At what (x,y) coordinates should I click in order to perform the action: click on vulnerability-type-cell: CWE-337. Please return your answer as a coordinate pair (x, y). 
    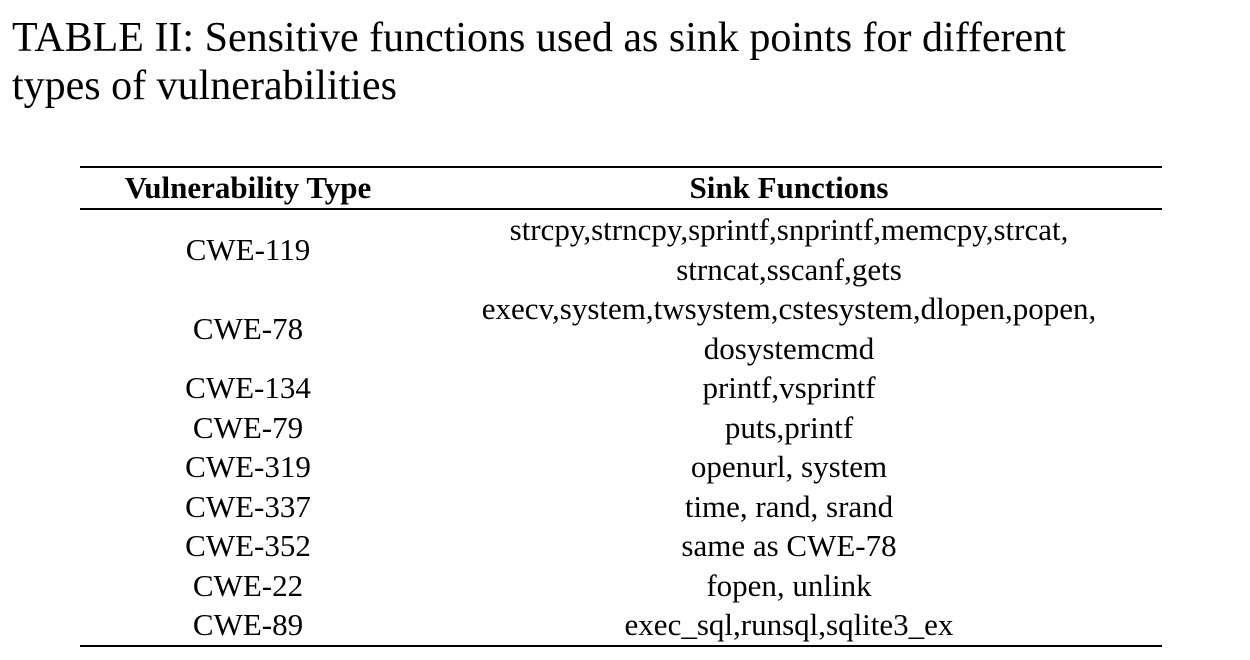
    Looking at the image, I should click on (248, 506).